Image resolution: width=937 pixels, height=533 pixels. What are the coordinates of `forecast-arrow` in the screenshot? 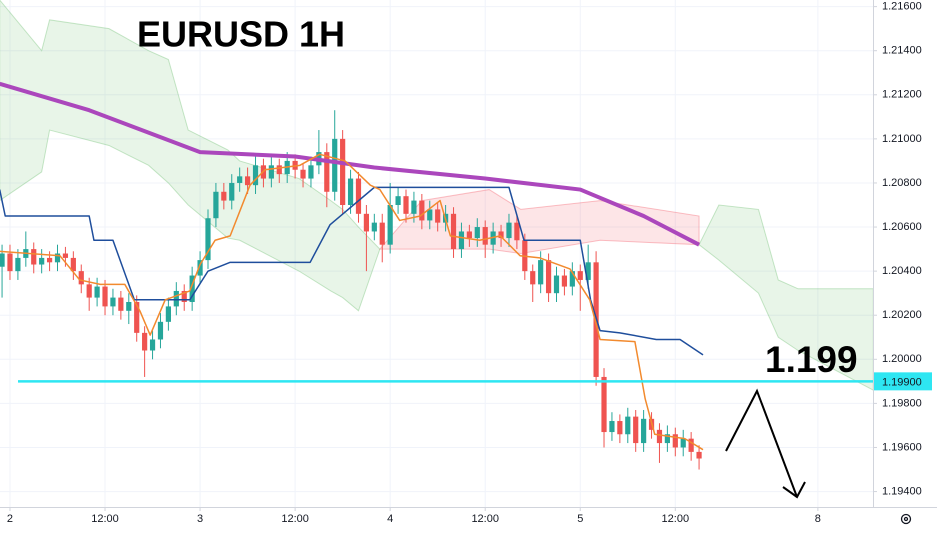 It's located at (765, 443).